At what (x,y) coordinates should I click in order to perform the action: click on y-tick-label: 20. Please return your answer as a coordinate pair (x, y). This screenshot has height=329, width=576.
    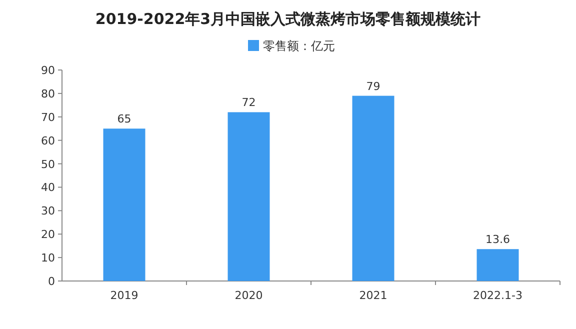
    Looking at the image, I should click on (48, 235).